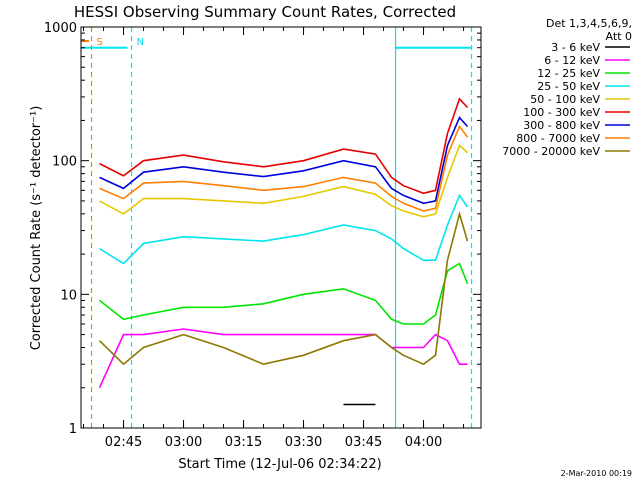 Image resolution: width=640 pixels, height=480 pixels. What do you see at coordinates (60, 28) in the screenshot?
I see `y-tick-label-3: 1000` at bounding box center [60, 28].